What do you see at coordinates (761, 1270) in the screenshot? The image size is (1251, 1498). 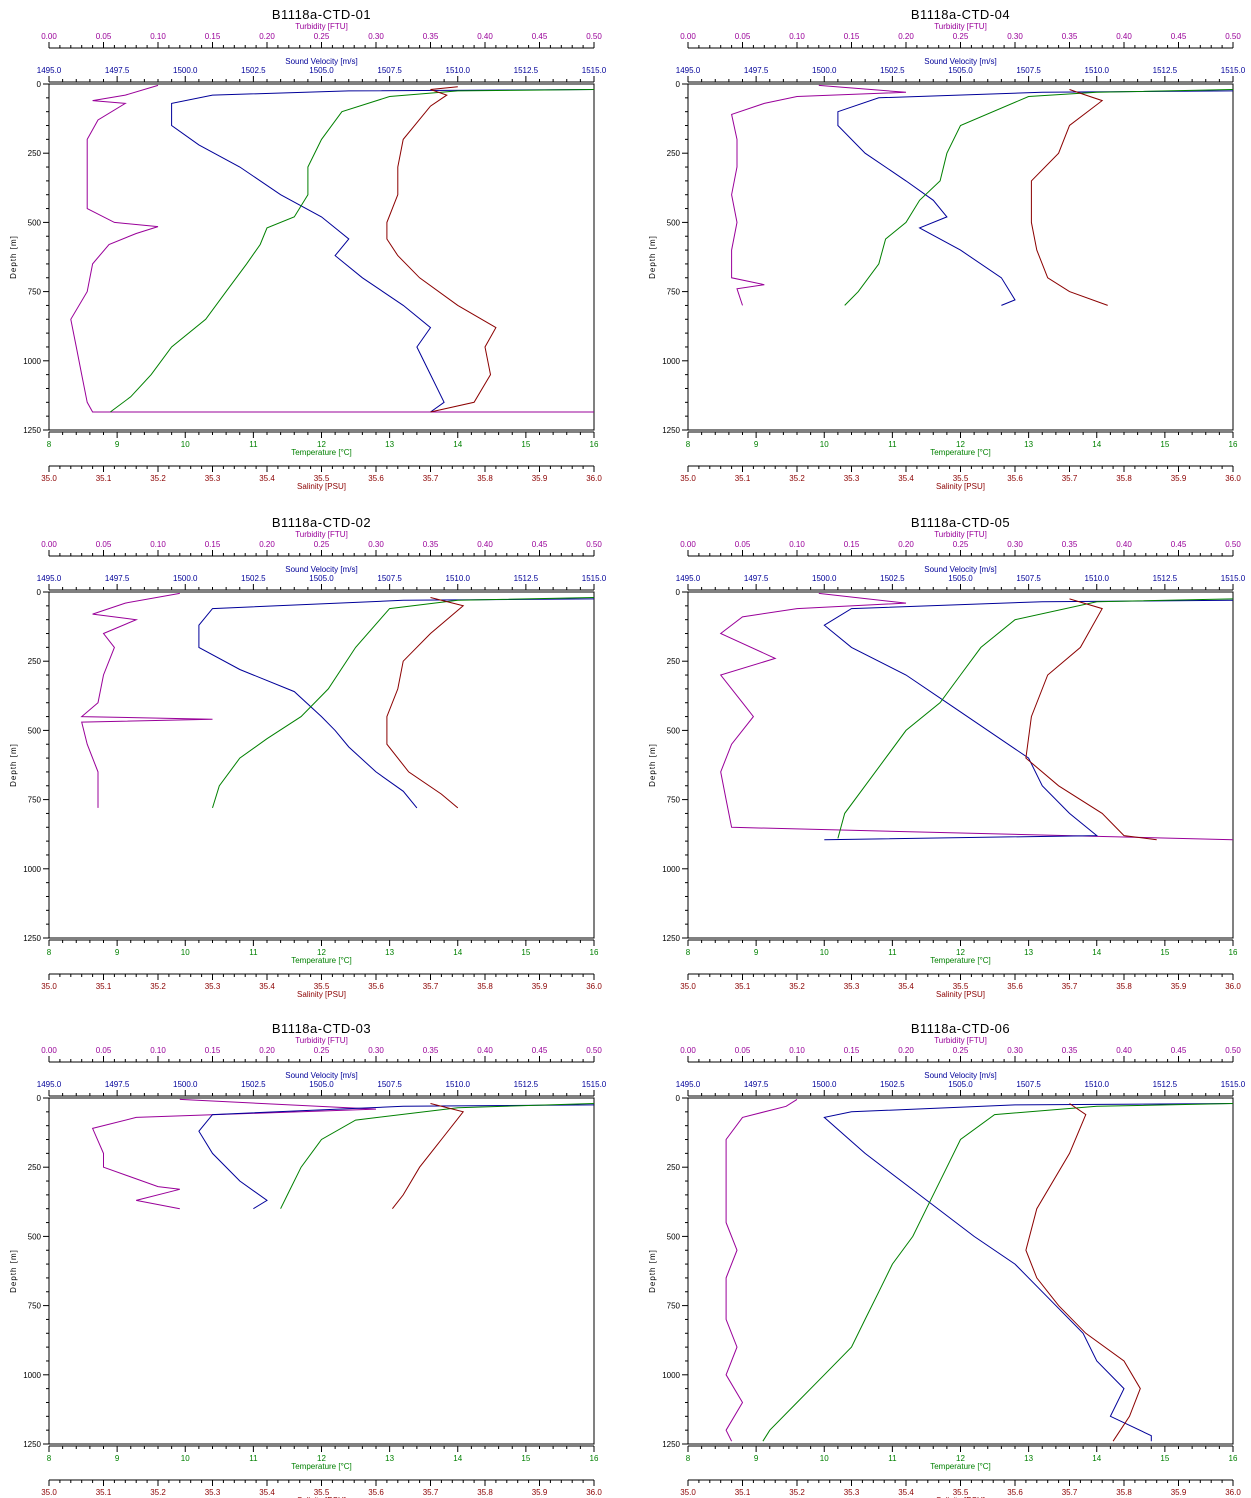 I see `turbidity-series-line` at bounding box center [761, 1270].